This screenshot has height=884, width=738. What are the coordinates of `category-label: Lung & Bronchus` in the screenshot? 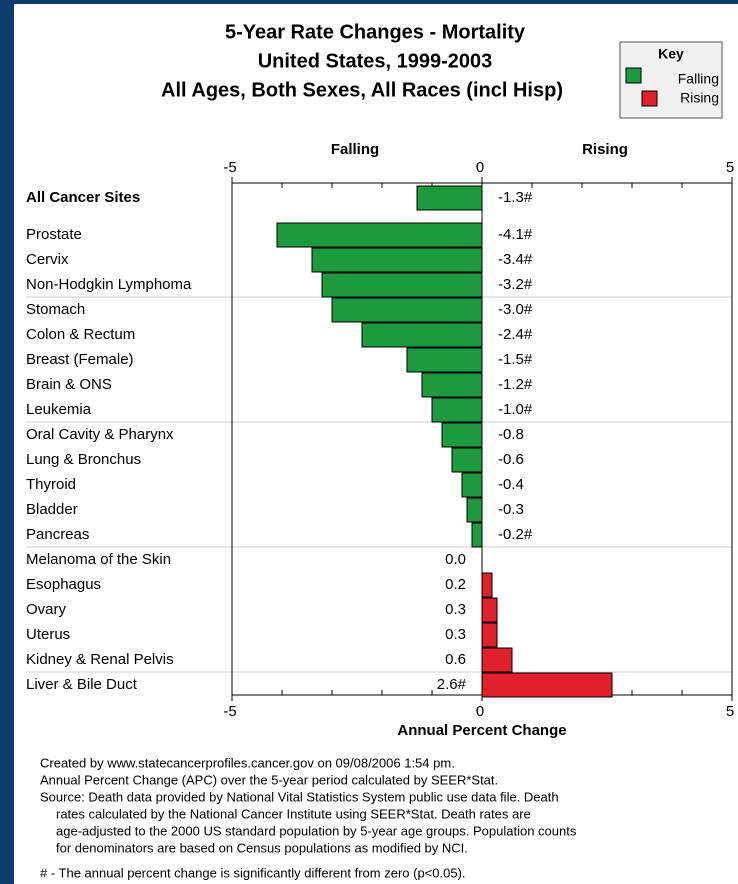 It's located at (83, 459).